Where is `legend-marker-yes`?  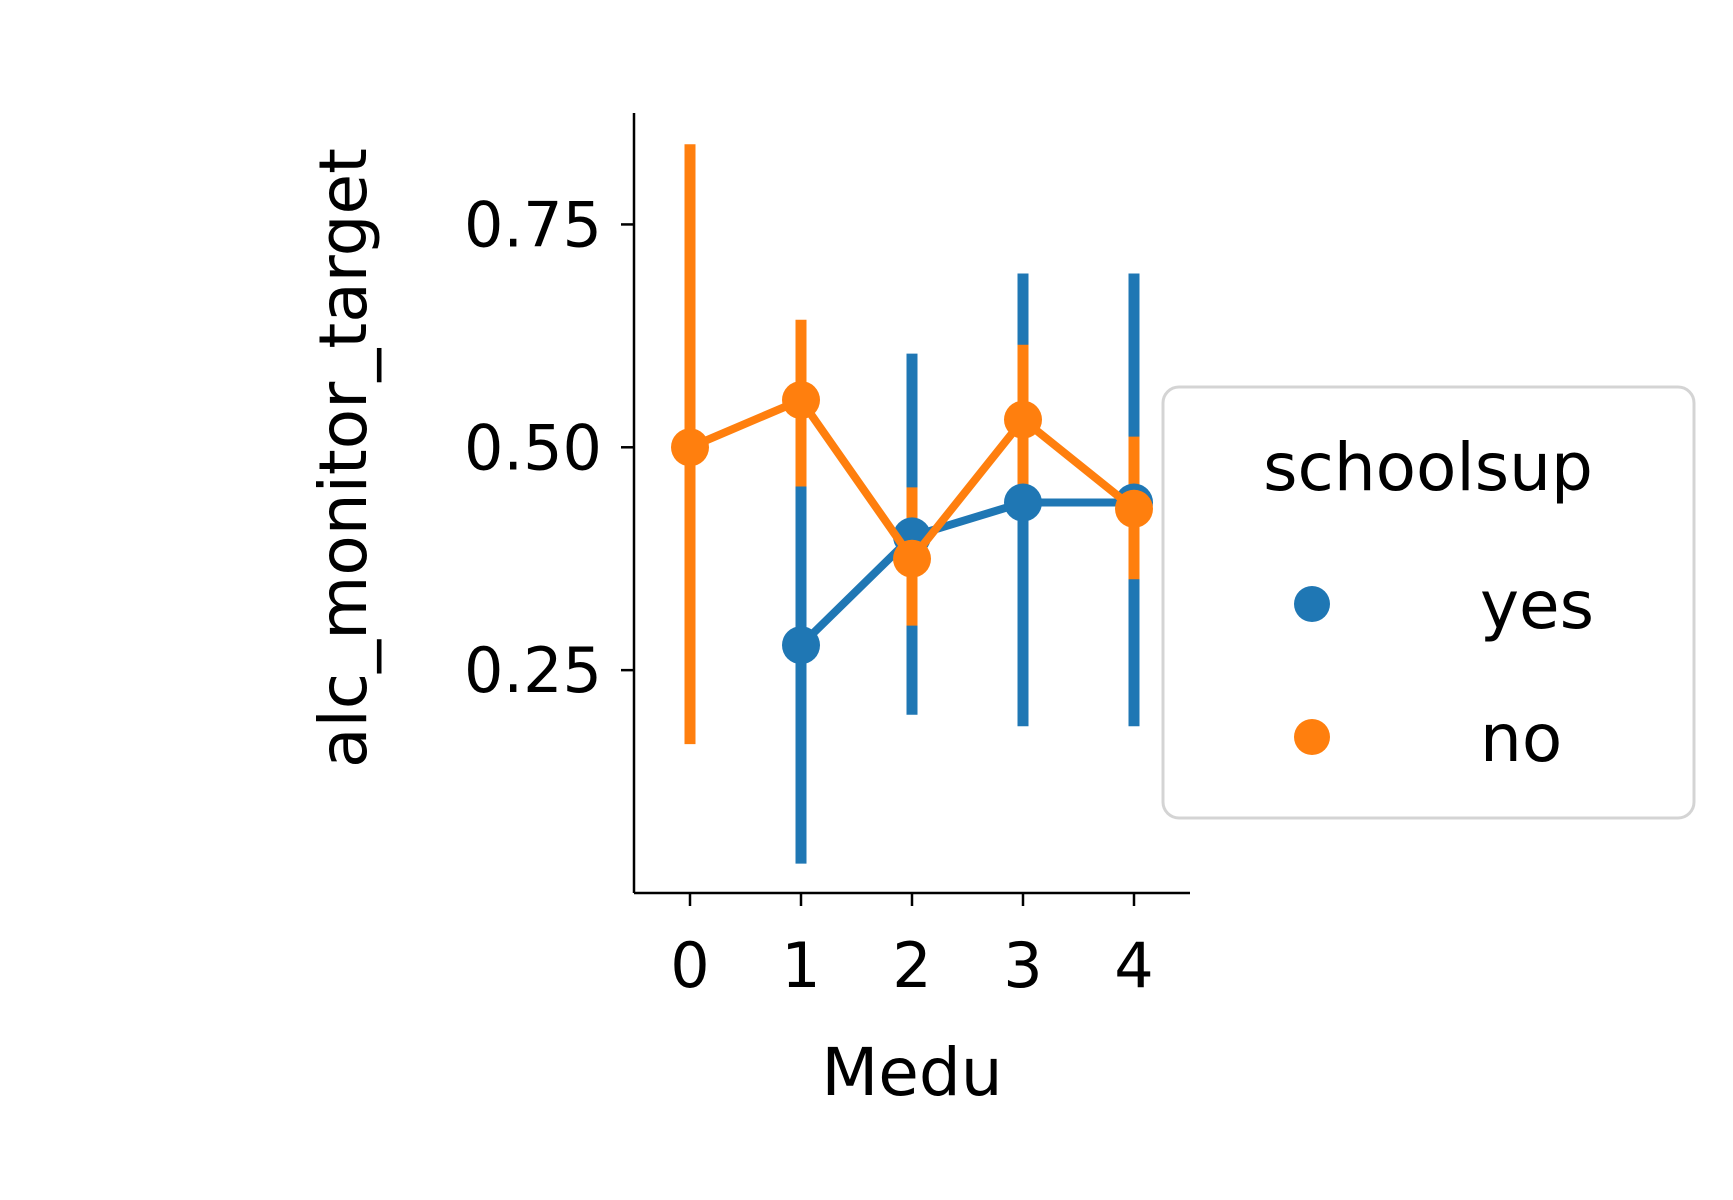
legend-marker-yes is located at coordinates (1312, 604).